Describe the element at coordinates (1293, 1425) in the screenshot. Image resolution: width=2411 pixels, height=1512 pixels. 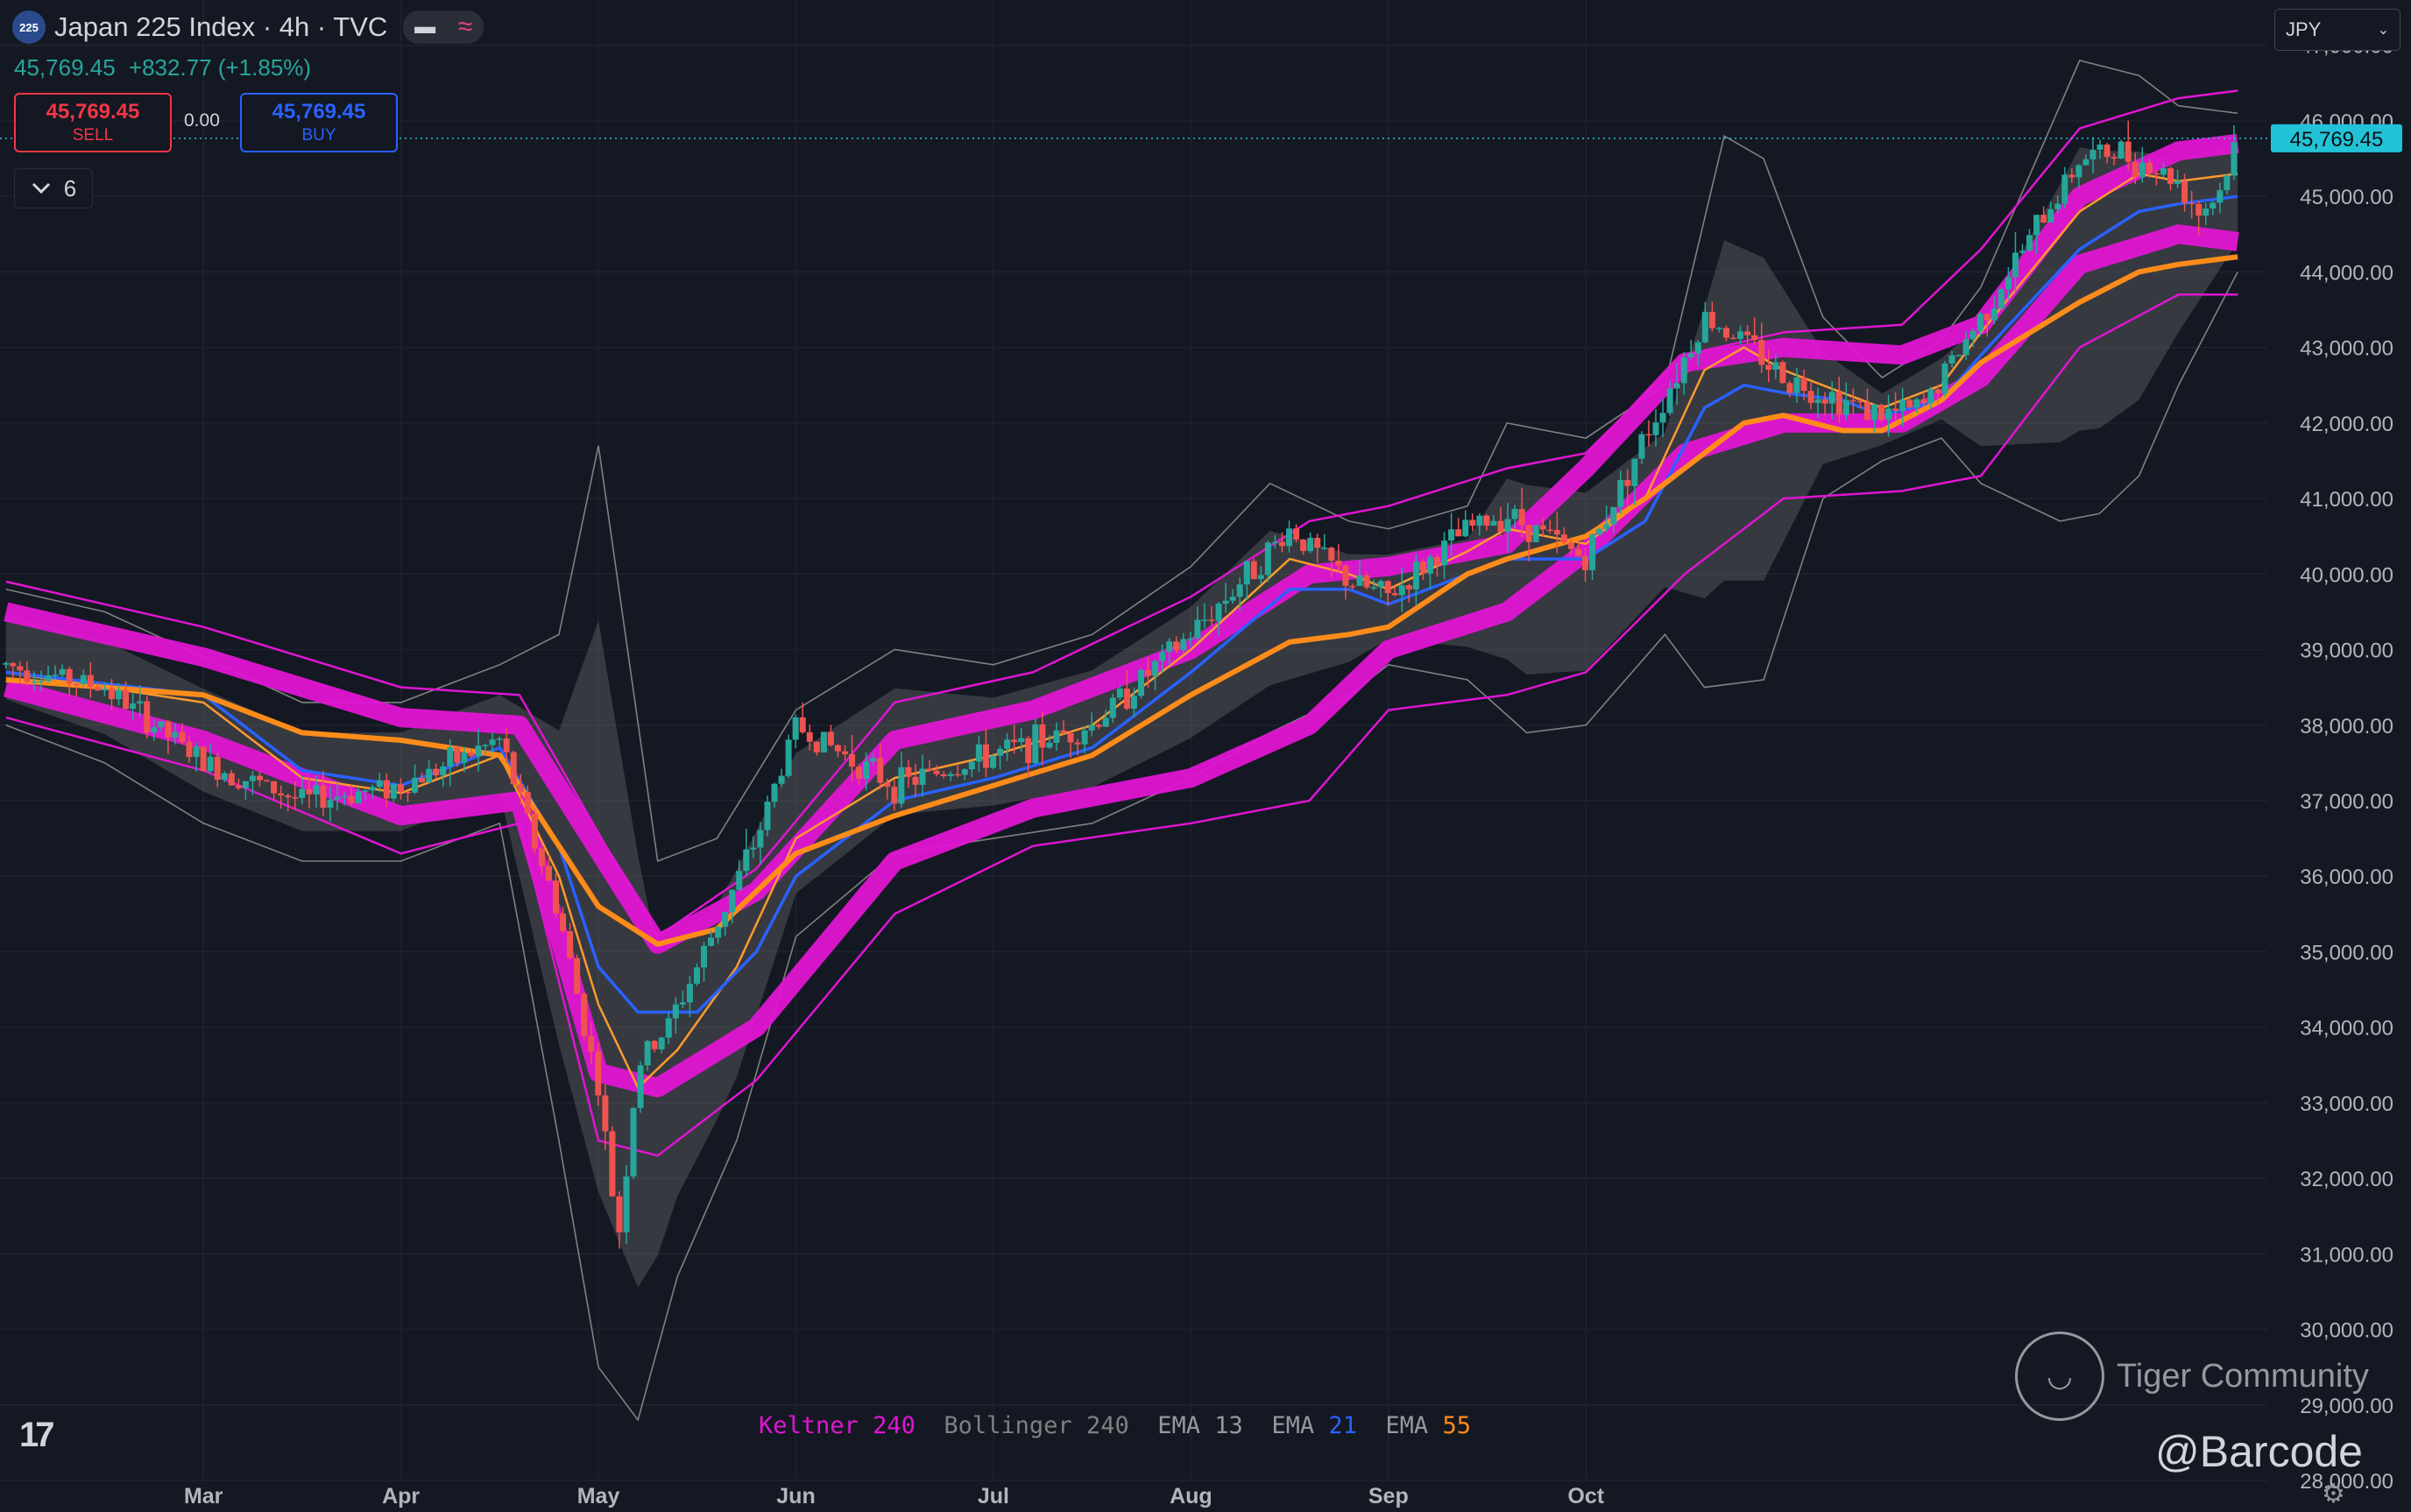
I see `legend-ema21-name: EMA` at that location.